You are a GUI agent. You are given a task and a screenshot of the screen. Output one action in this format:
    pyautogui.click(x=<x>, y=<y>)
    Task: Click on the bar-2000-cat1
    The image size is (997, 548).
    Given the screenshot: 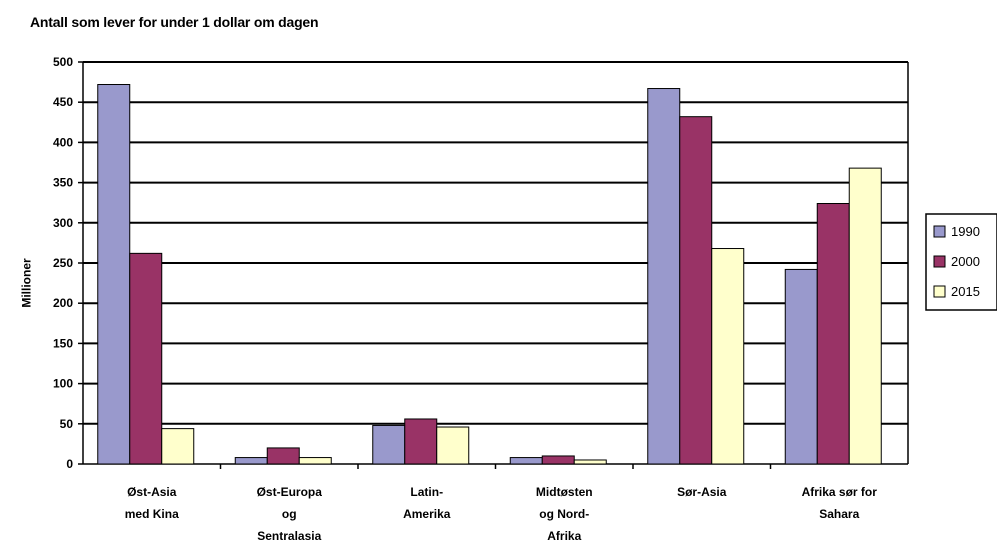 What is the action you would take?
    pyautogui.click(x=283, y=456)
    